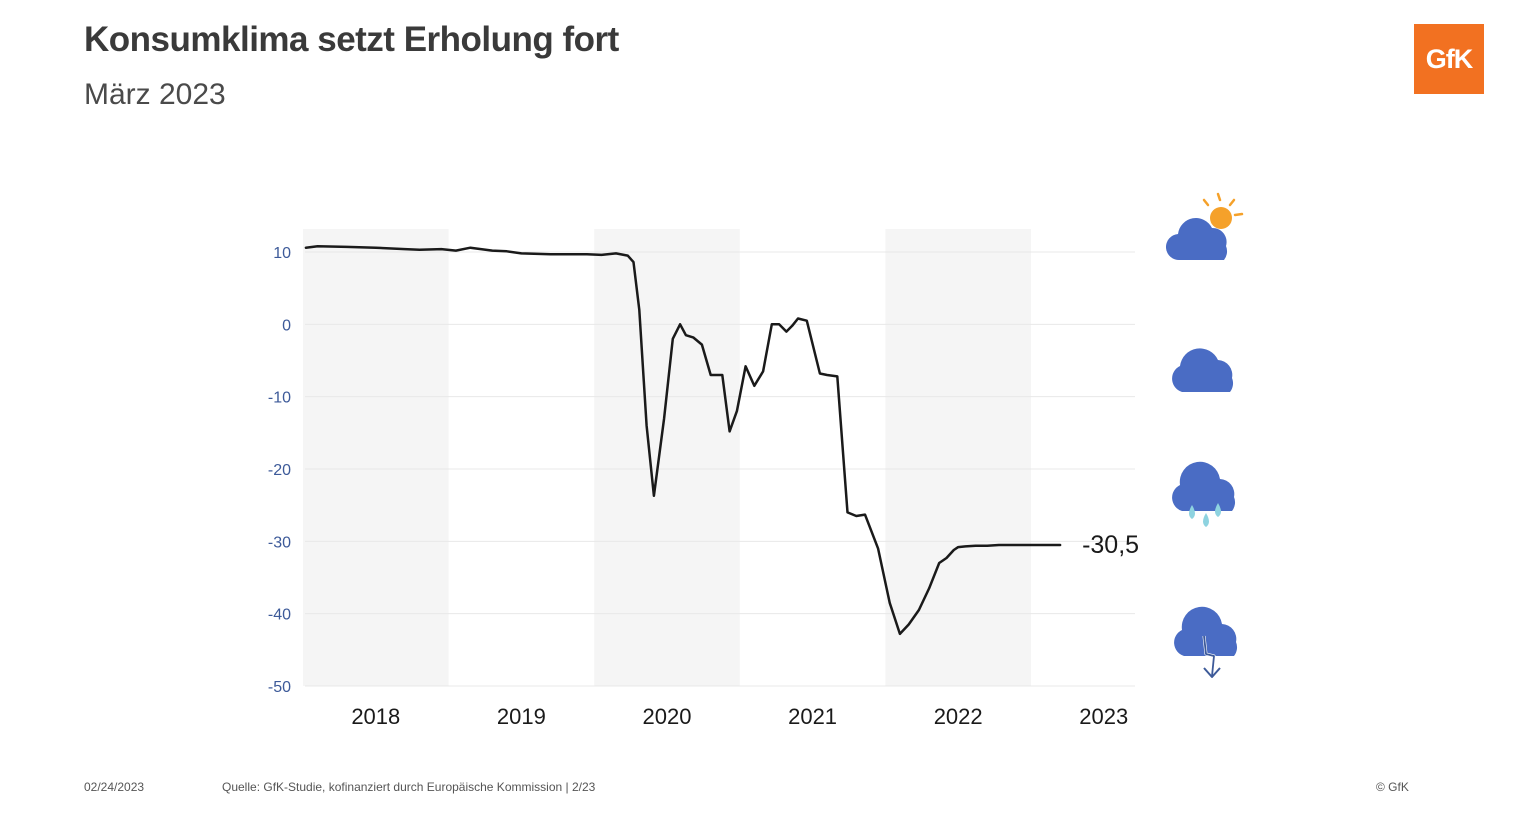 The height and width of the screenshot is (820, 1526). Describe the element at coordinates (667, 716) in the screenshot. I see `x-tick-label: 2020` at that location.